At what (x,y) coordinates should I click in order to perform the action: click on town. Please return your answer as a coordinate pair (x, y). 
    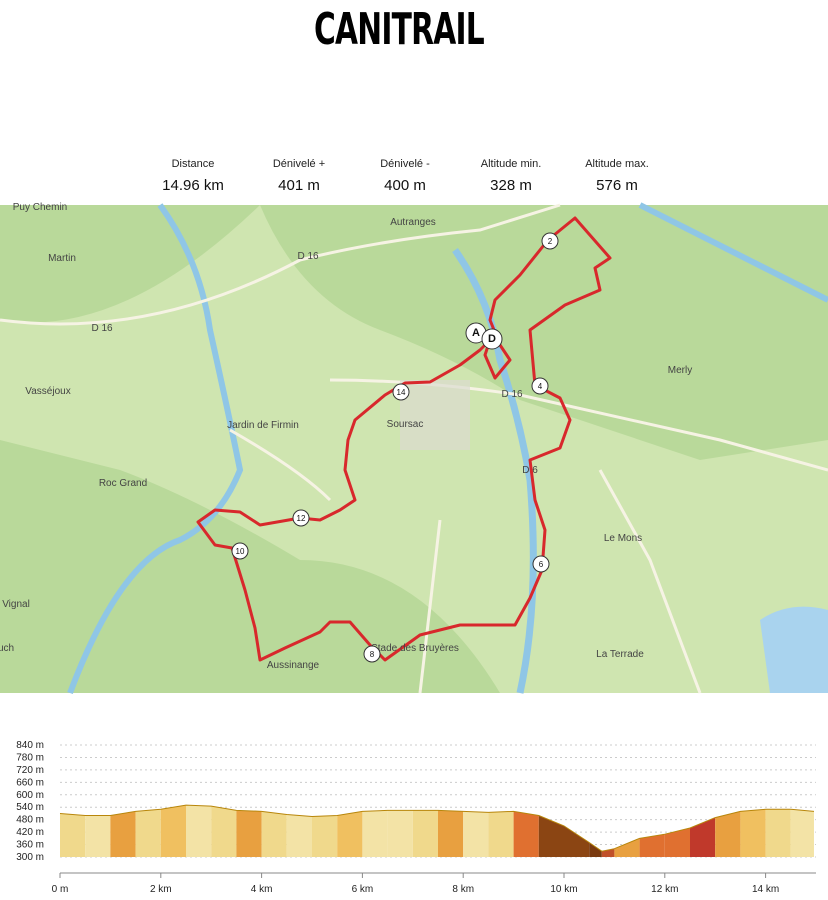
    Looking at the image, I should click on (435, 415).